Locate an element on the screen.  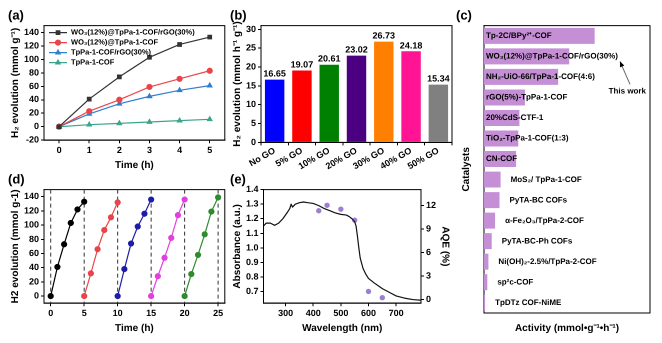
y-tick-label: NH₂-UiO-66/TpPa-1-COF(4:6) is located at coordinates (541, 77).